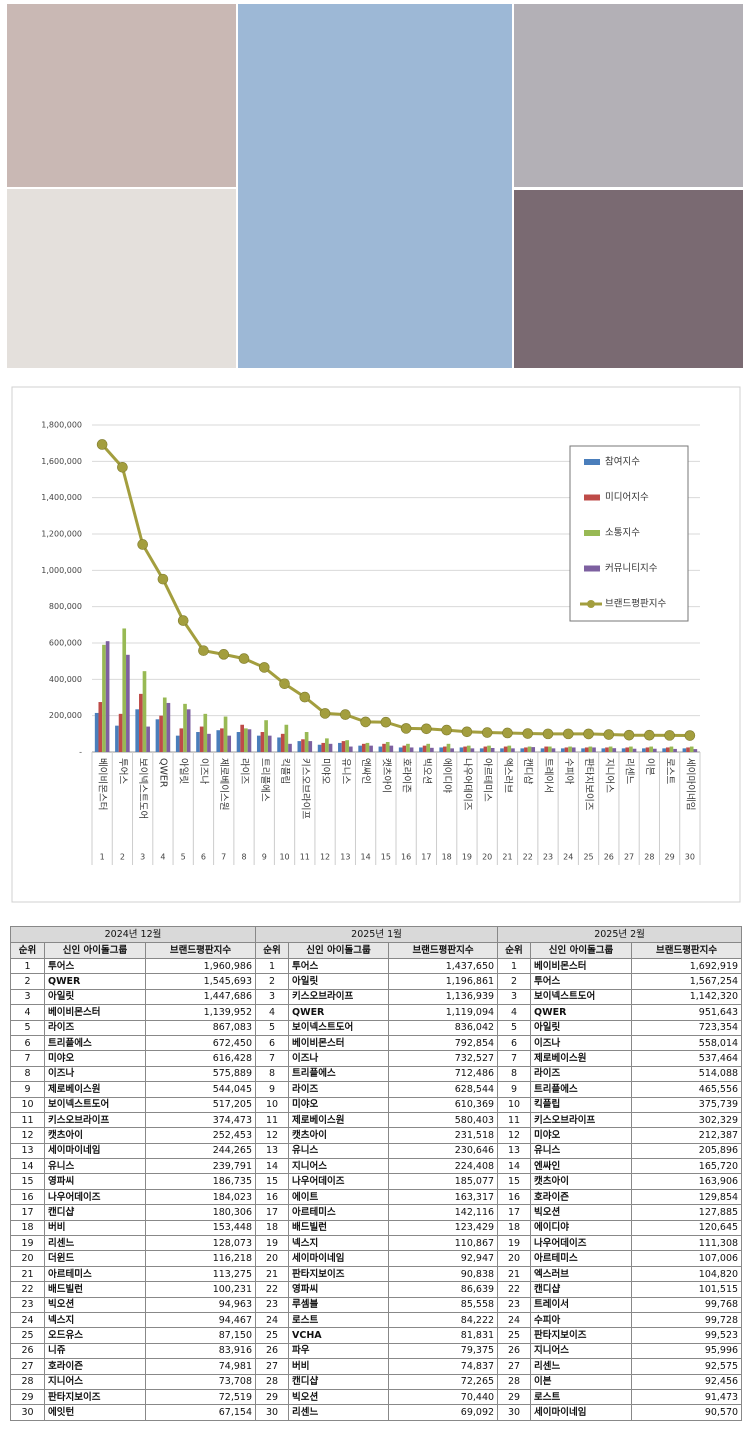 This screenshot has height=1431, width=750. What do you see at coordinates (376, 1135) in the screenshot?
I see `table-row: 12 캣츠아이 252,453 12 캣츠아이 231,518 12 미야오 212,387` at bounding box center [376, 1135].